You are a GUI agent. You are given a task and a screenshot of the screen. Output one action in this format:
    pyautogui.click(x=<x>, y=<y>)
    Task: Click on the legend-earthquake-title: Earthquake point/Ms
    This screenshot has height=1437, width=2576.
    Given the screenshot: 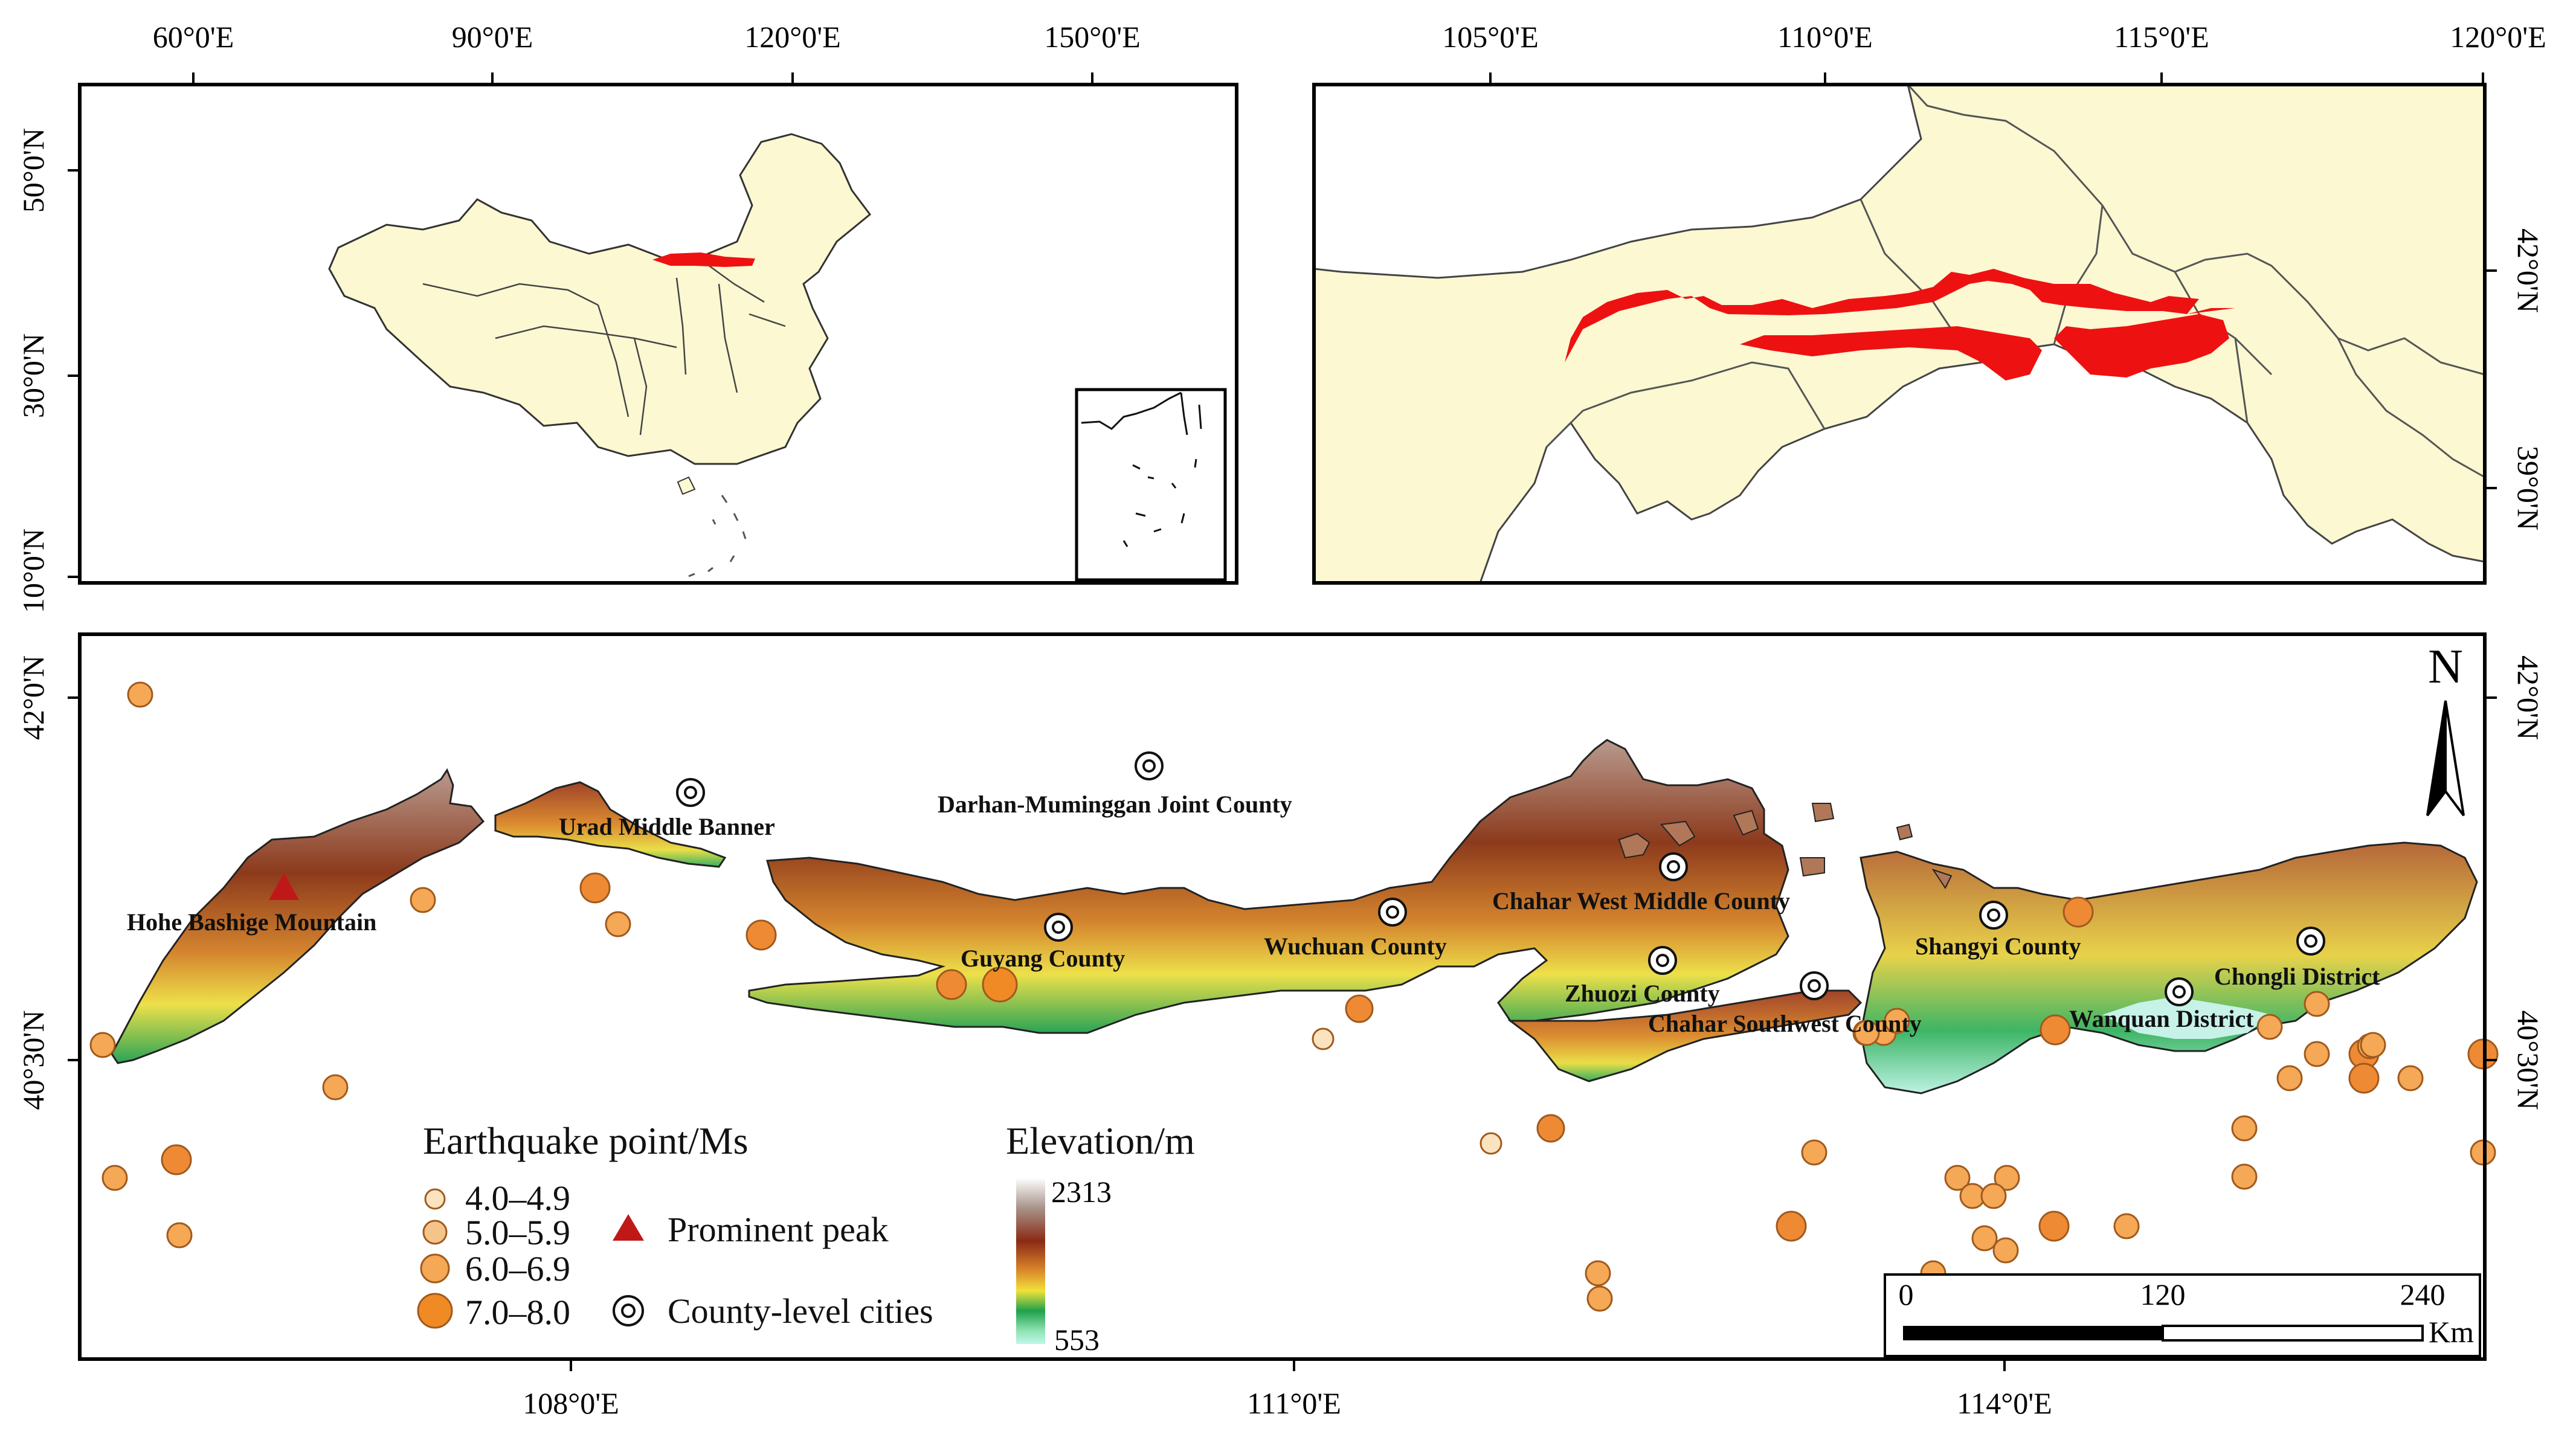 What is the action you would take?
    pyautogui.click(x=586, y=1141)
    